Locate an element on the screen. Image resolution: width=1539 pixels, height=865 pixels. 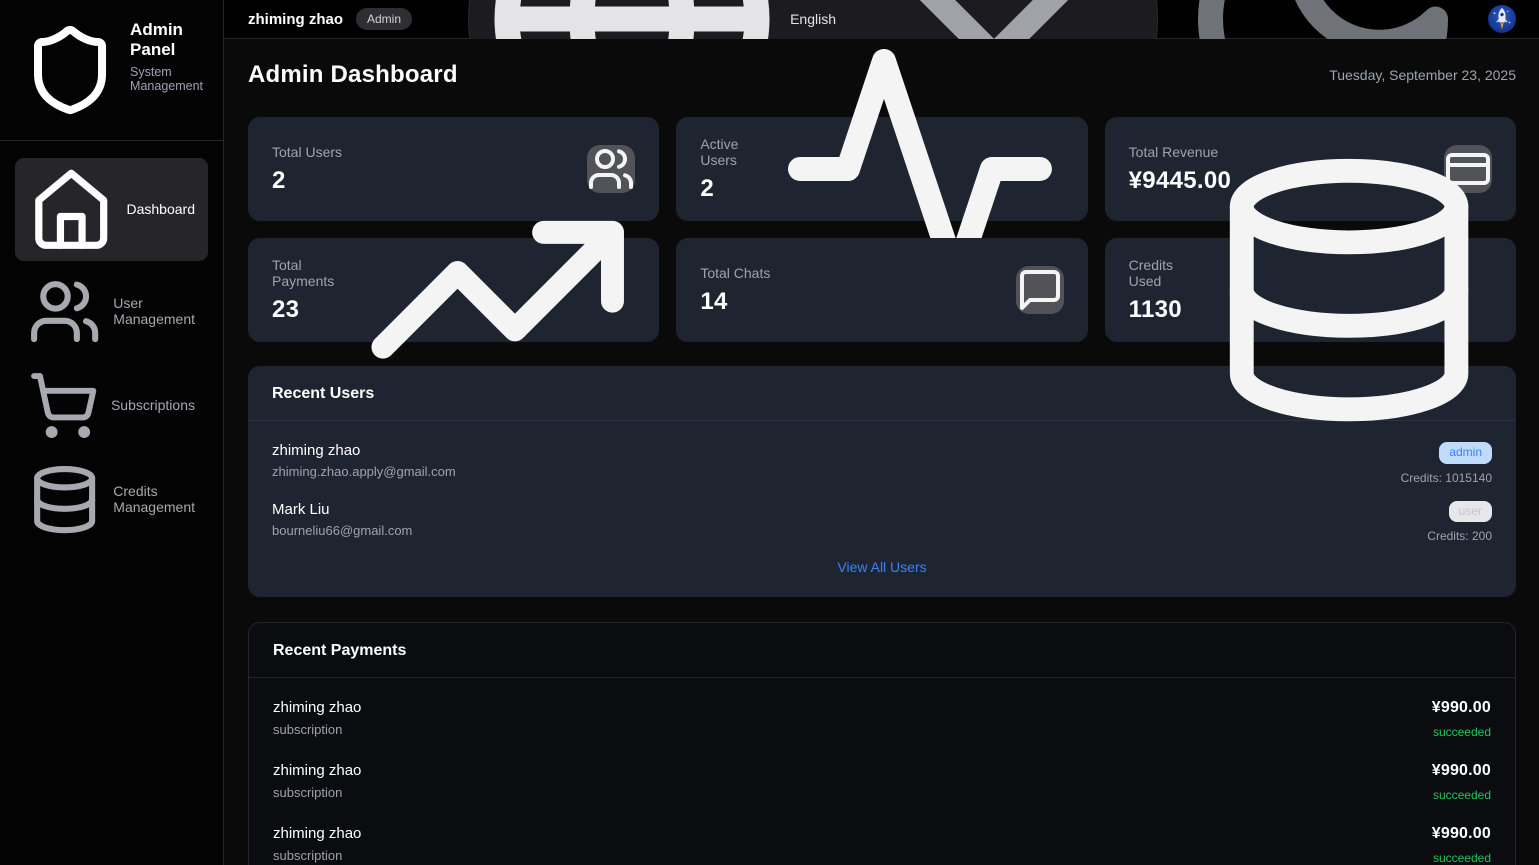
sidebar-item-label: User Management is located at coordinates (154, 311).